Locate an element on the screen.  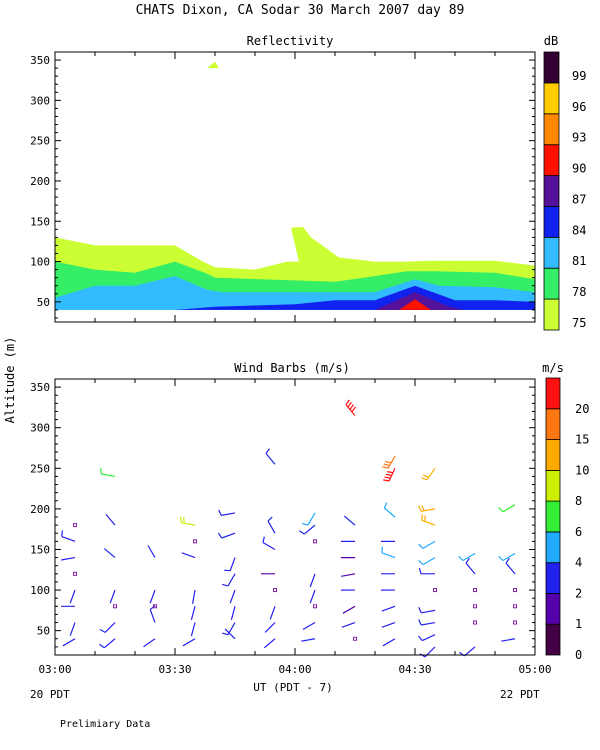
x-tick-label: 03:00 is located at coordinates (54, 669).